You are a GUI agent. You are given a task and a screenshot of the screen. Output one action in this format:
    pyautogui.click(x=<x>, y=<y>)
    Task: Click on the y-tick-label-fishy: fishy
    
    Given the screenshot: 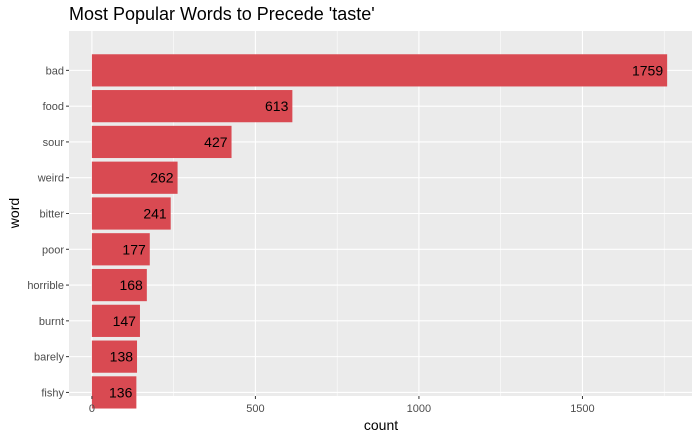 What is the action you would take?
    pyautogui.click(x=52, y=393)
    